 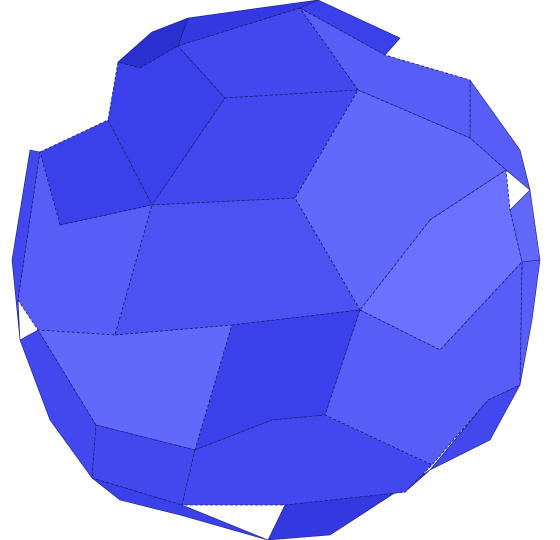 I want to click on face-top-right-hex, so click(x=385, y=73).